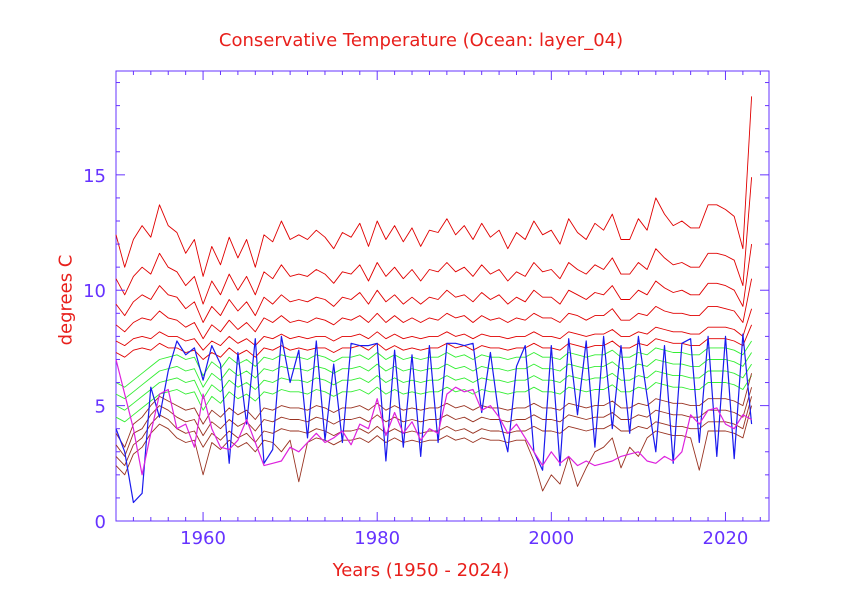  Describe the element at coordinates (94, 291) in the screenshot. I see `y-tick-label: 10` at that location.